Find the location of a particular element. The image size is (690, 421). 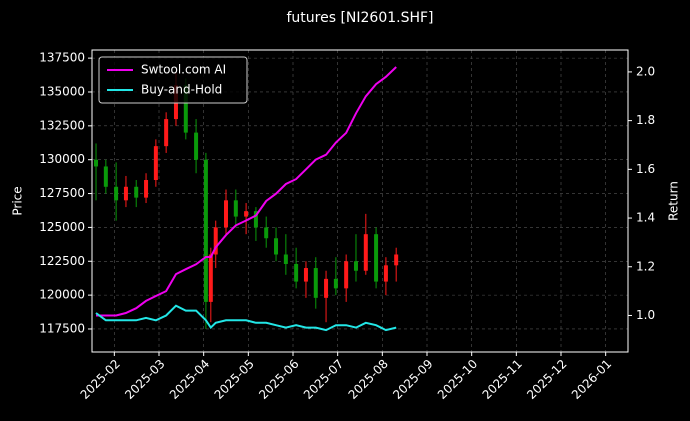

y-tick-label: 120000 is located at coordinates (62, 295).